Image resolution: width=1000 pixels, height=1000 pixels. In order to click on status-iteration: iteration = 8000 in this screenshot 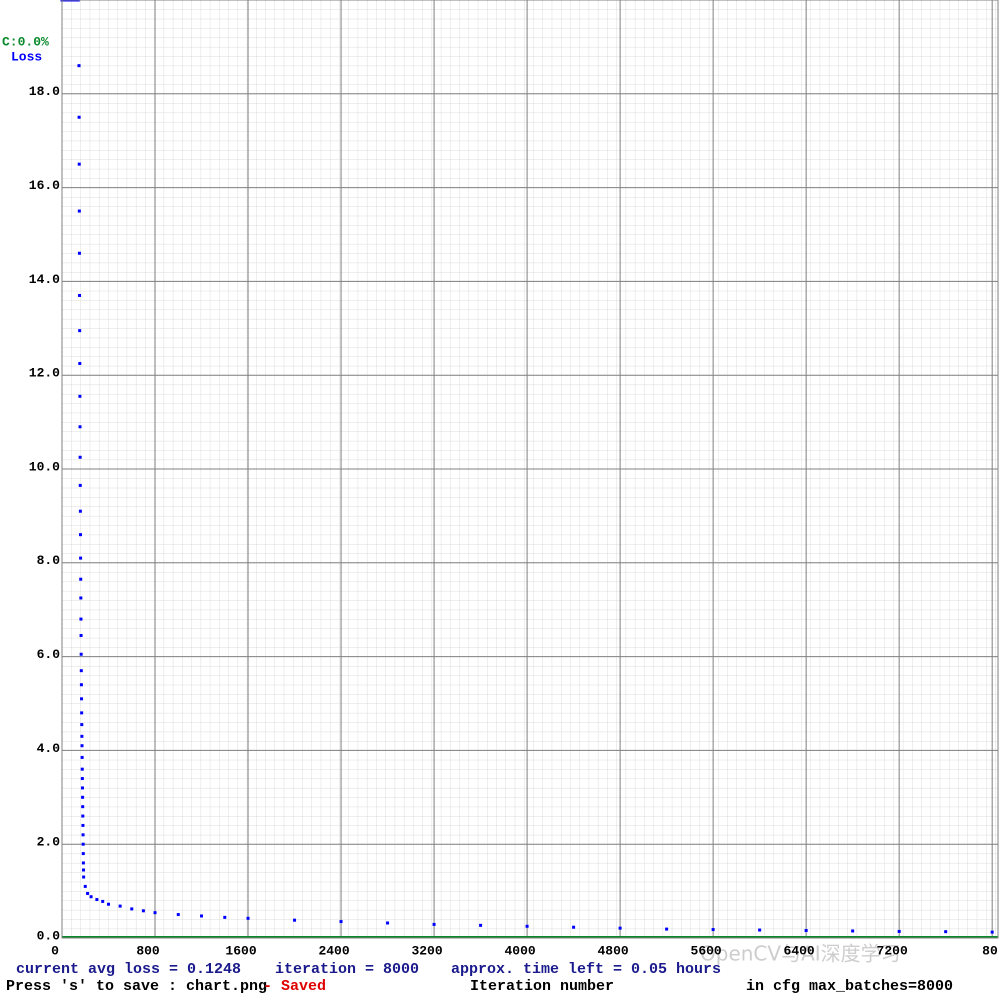, I will do `click(347, 969)`.